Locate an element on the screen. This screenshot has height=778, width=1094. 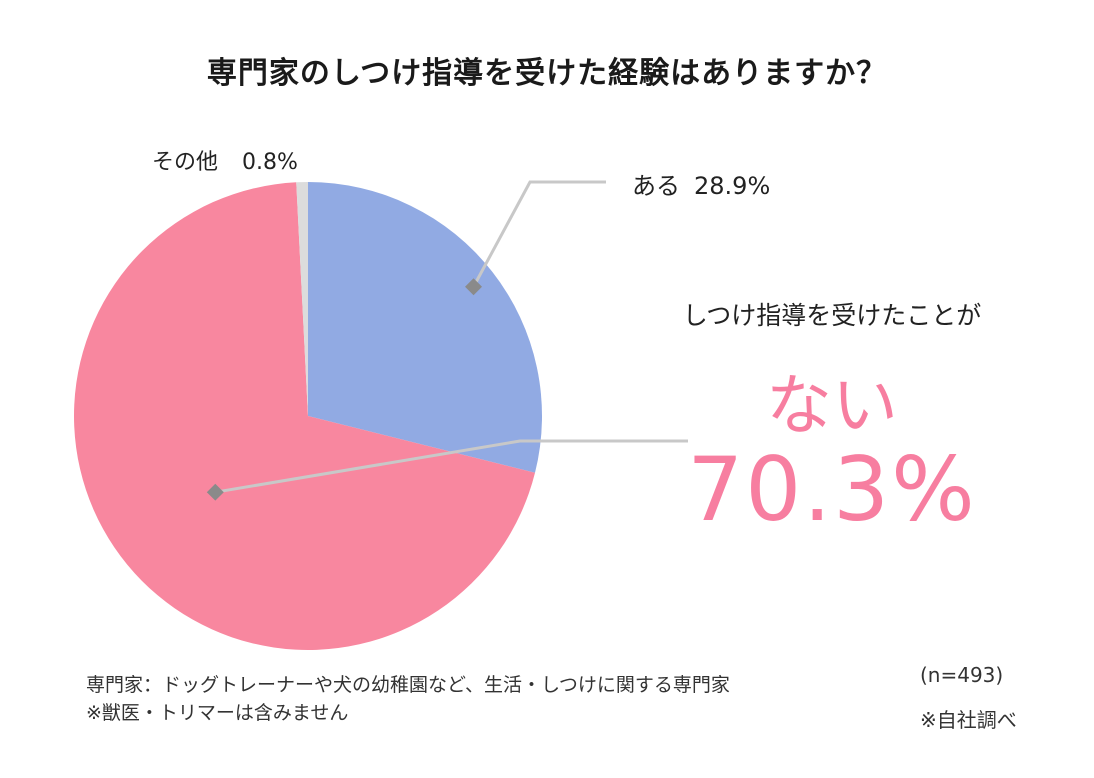
pie-slice-other is located at coordinates (302, 299).